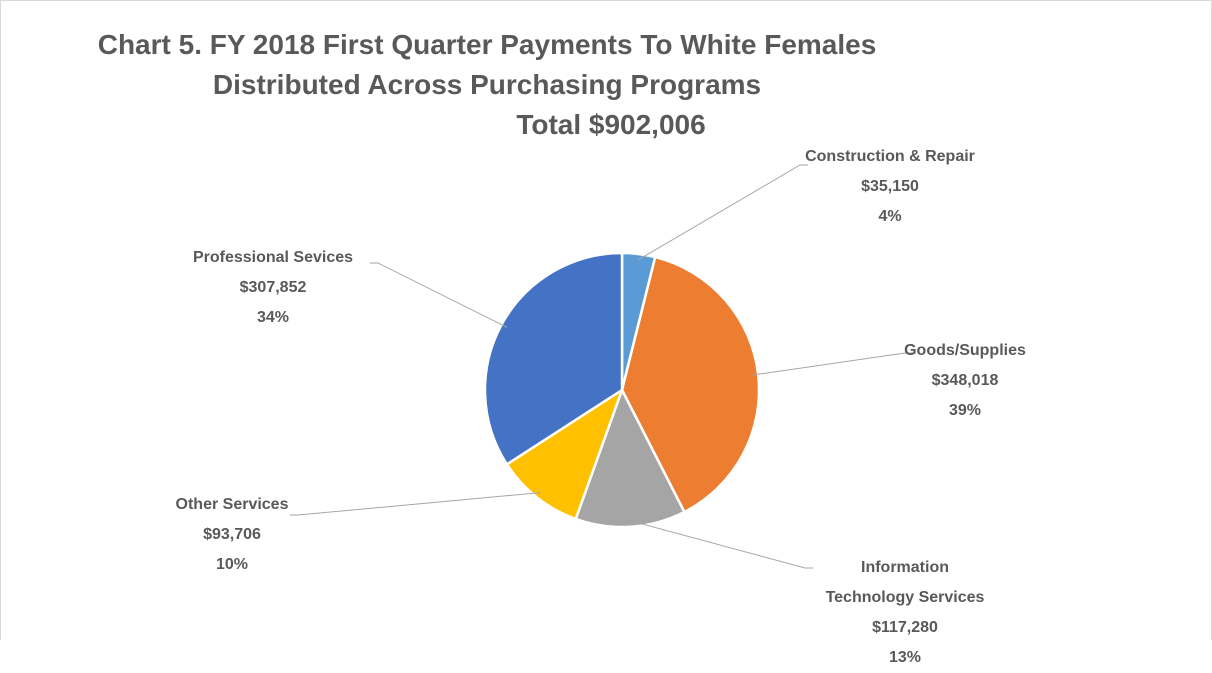  What do you see at coordinates (273, 257) in the screenshot?
I see `slice-label: Professional Sevices` at bounding box center [273, 257].